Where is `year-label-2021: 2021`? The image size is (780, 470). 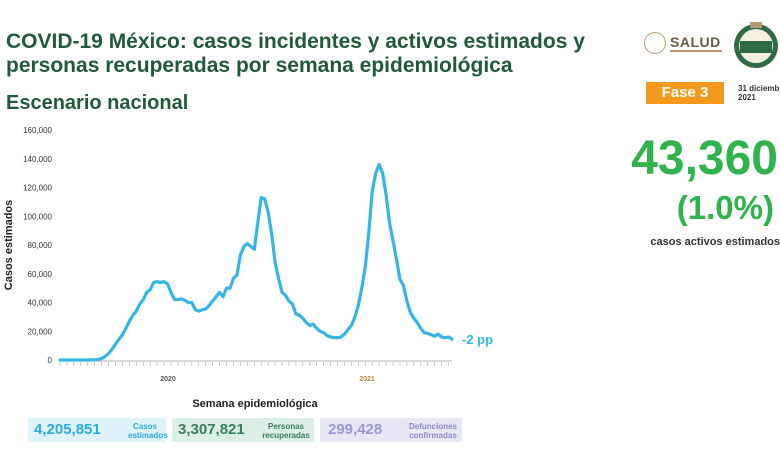
year-label-2021: 2021 is located at coordinates (367, 379).